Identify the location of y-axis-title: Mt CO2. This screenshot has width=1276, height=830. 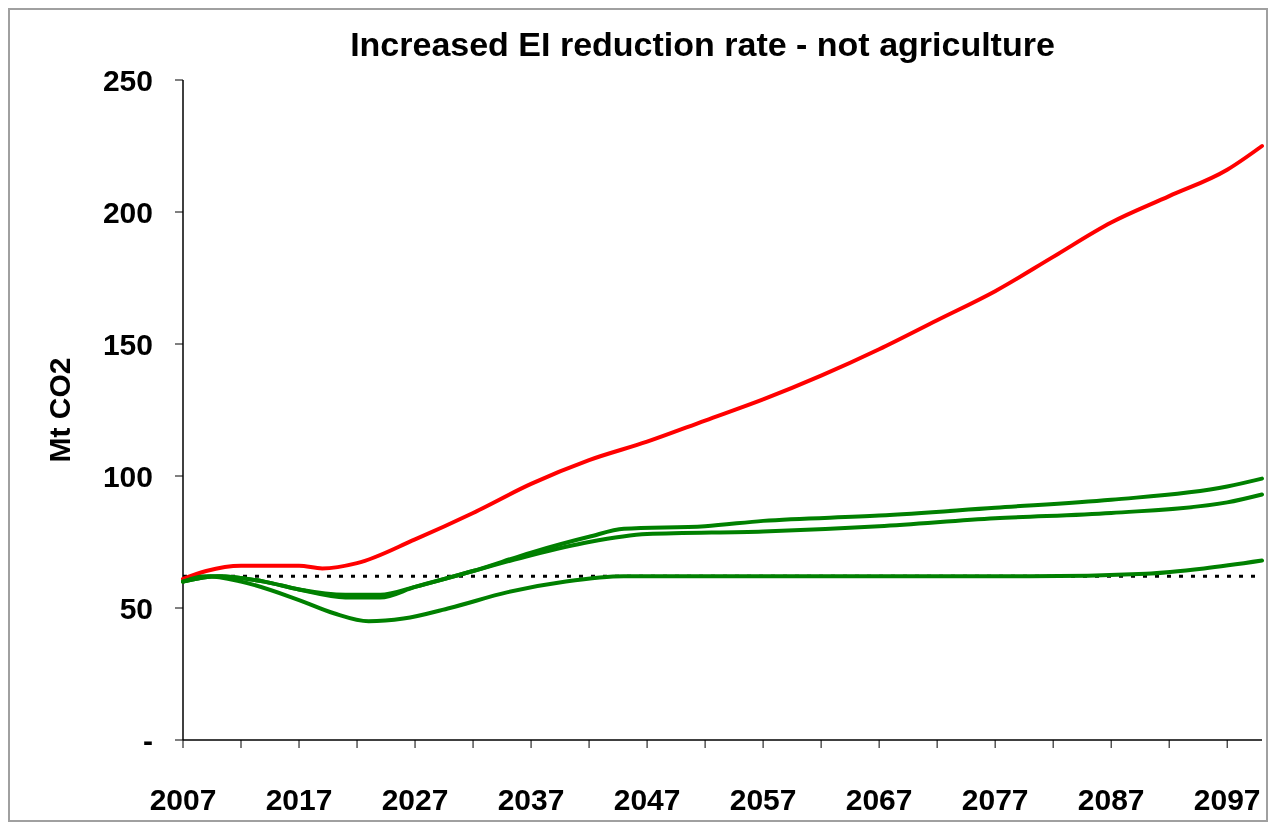
(59, 410).